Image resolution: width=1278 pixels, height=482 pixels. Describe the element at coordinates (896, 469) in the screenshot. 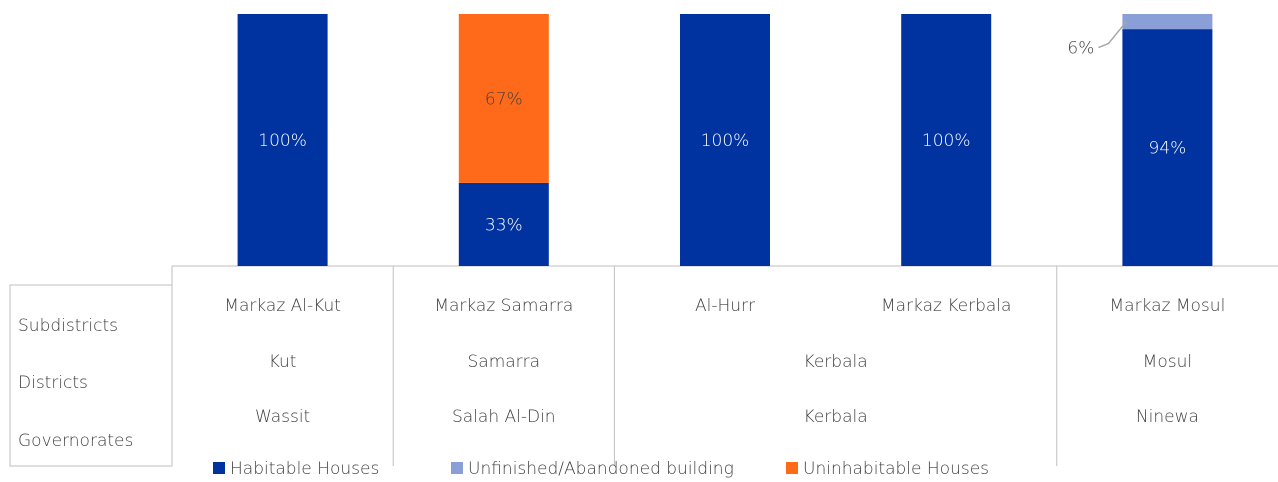

I see `legend-label: Uninhabitable Houses` at that location.